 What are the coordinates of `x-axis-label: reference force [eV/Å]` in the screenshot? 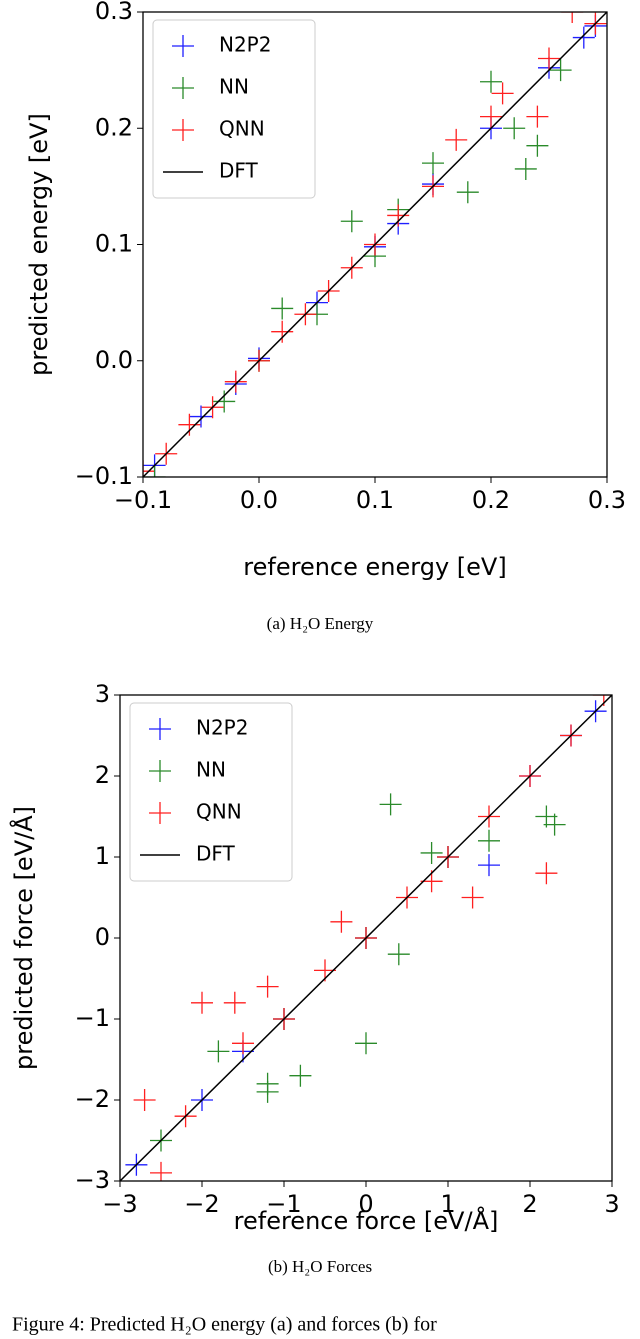 It's located at (366, 1220).